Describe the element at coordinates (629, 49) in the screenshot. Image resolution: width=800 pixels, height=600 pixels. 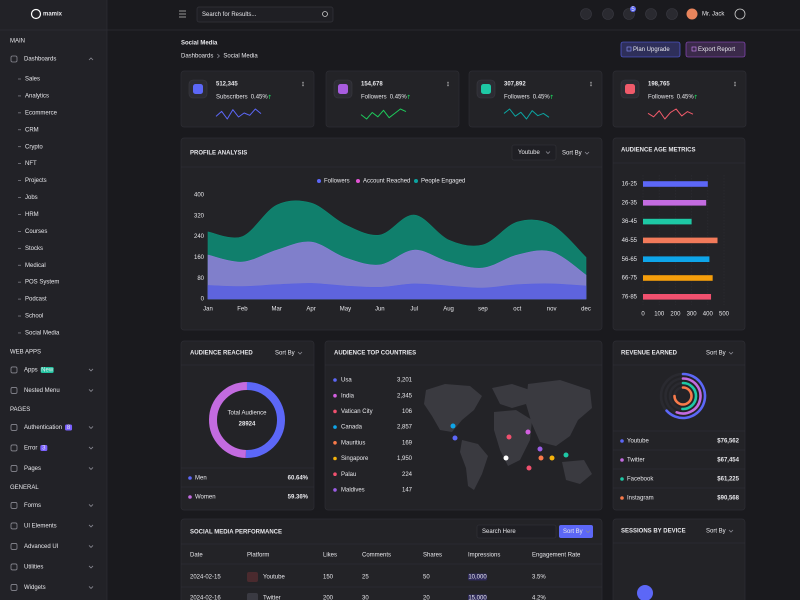
I see `button-icon` at that location.